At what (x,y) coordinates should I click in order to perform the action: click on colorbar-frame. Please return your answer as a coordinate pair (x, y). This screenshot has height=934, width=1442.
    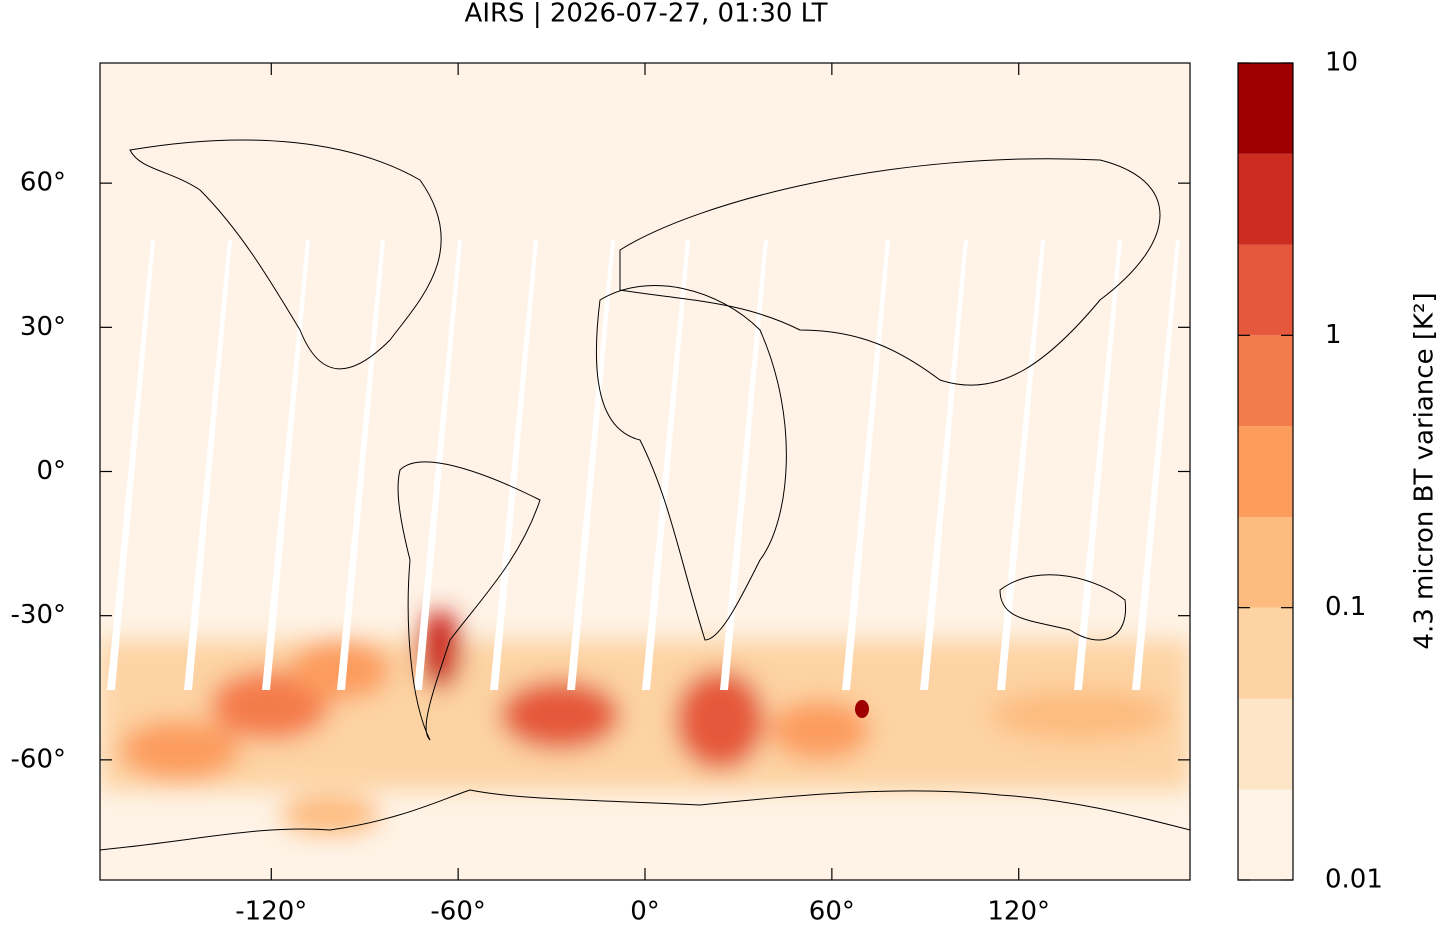
    Looking at the image, I should click on (1265, 471).